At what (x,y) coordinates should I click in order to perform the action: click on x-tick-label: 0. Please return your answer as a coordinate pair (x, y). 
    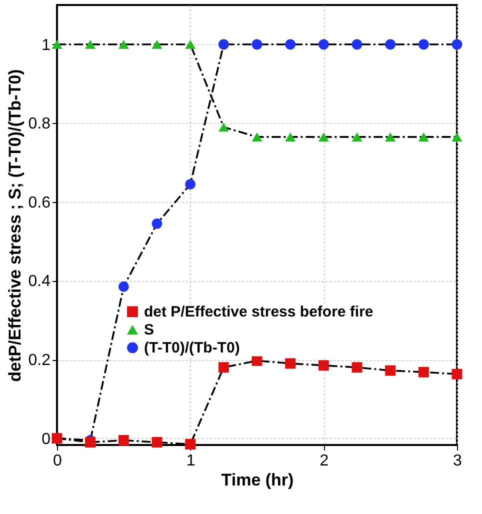
    Looking at the image, I should click on (57, 461).